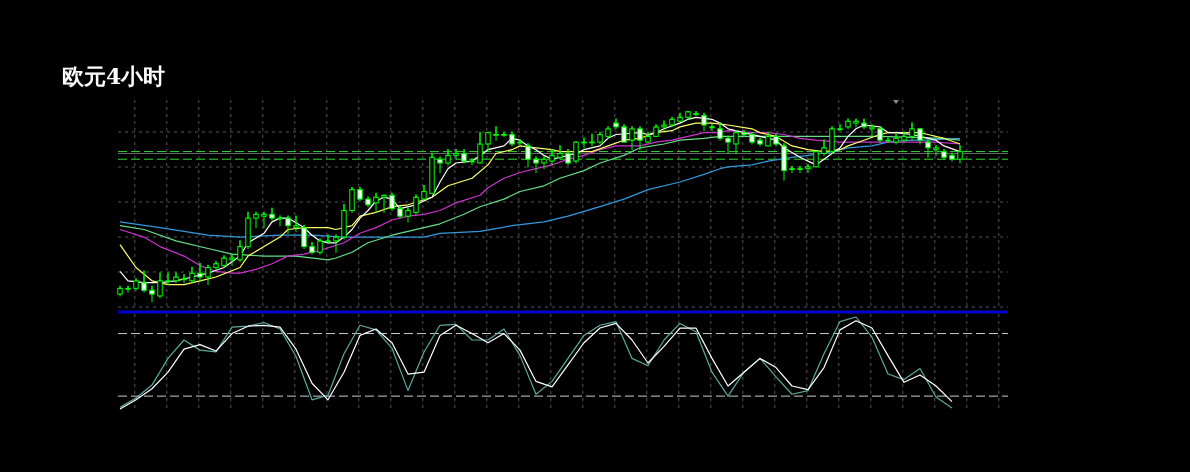  Describe the element at coordinates (114, 76) in the screenshot. I see `title: 欧元4小时` at that location.